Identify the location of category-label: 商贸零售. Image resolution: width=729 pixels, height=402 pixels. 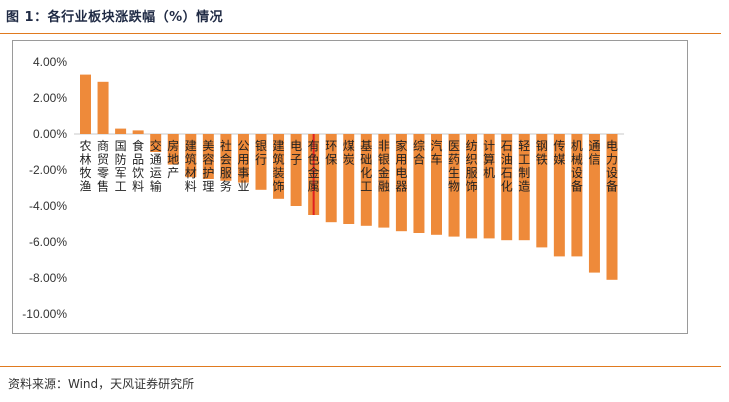
(103, 166).